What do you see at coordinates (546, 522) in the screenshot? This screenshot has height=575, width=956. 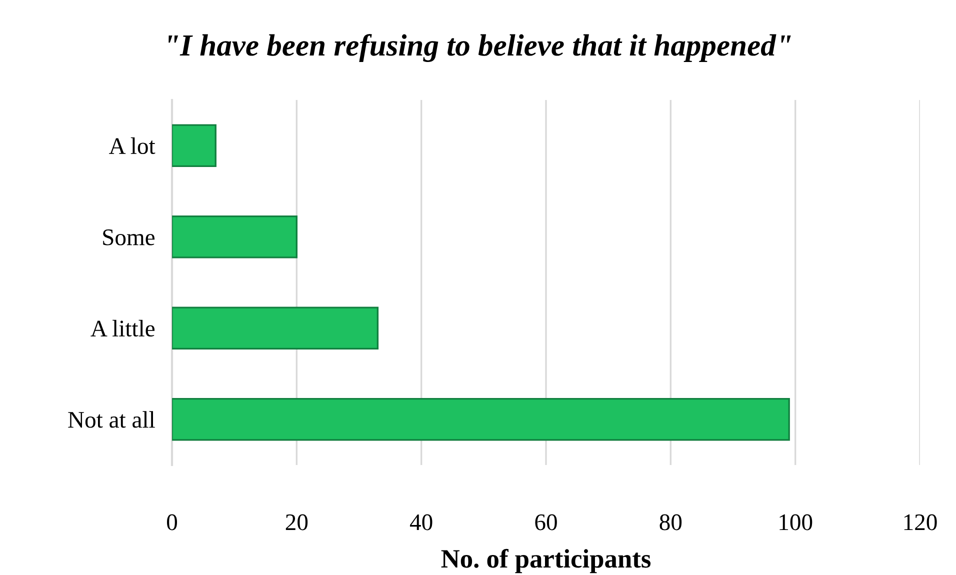 I see `x-tick-label: 60` at bounding box center [546, 522].